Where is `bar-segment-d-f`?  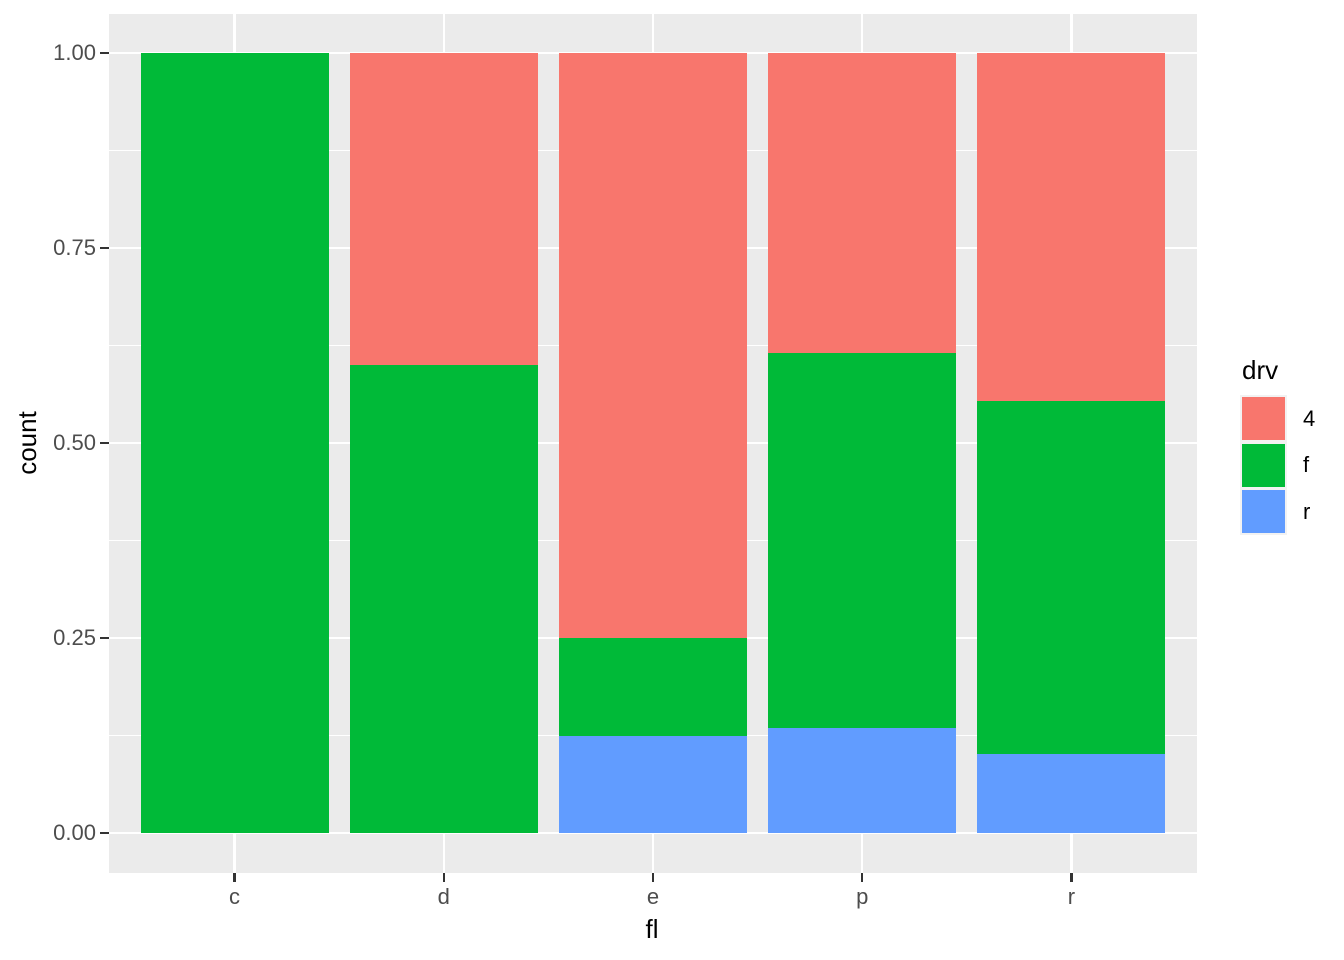 bar-segment-d-f is located at coordinates (443, 599).